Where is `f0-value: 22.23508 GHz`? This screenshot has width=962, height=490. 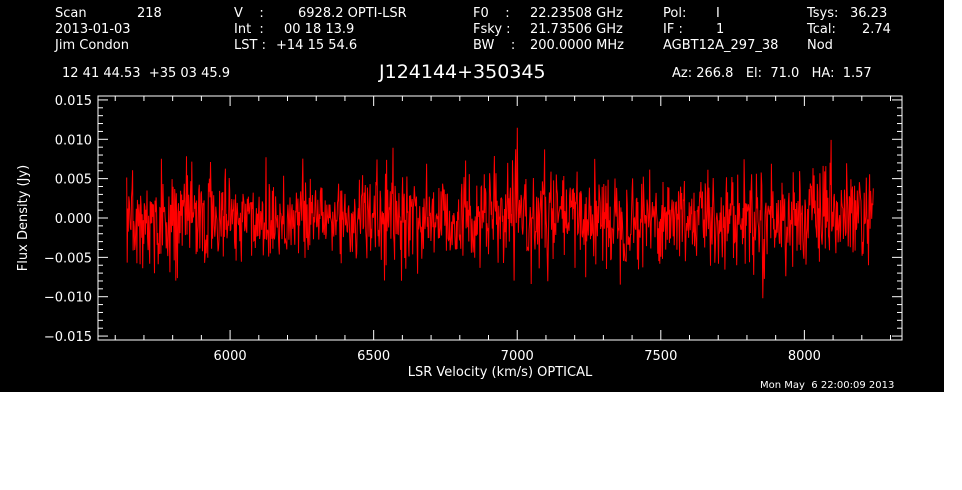 f0-value: 22.23508 GHz is located at coordinates (576, 13).